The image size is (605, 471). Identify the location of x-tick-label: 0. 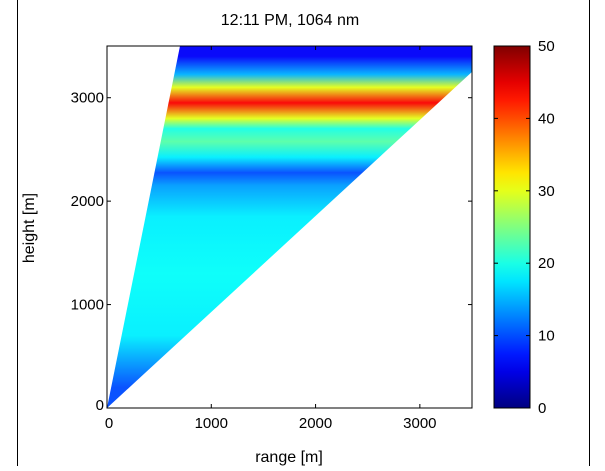
(109, 423).